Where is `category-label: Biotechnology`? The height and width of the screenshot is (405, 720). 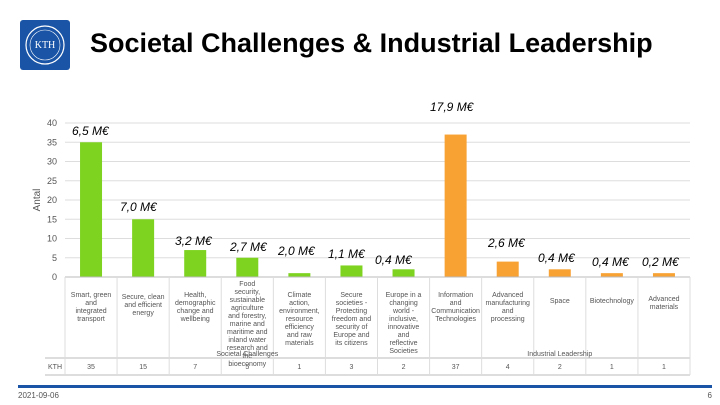
category-label: Biotechnology is located at coordinates (612, 301).